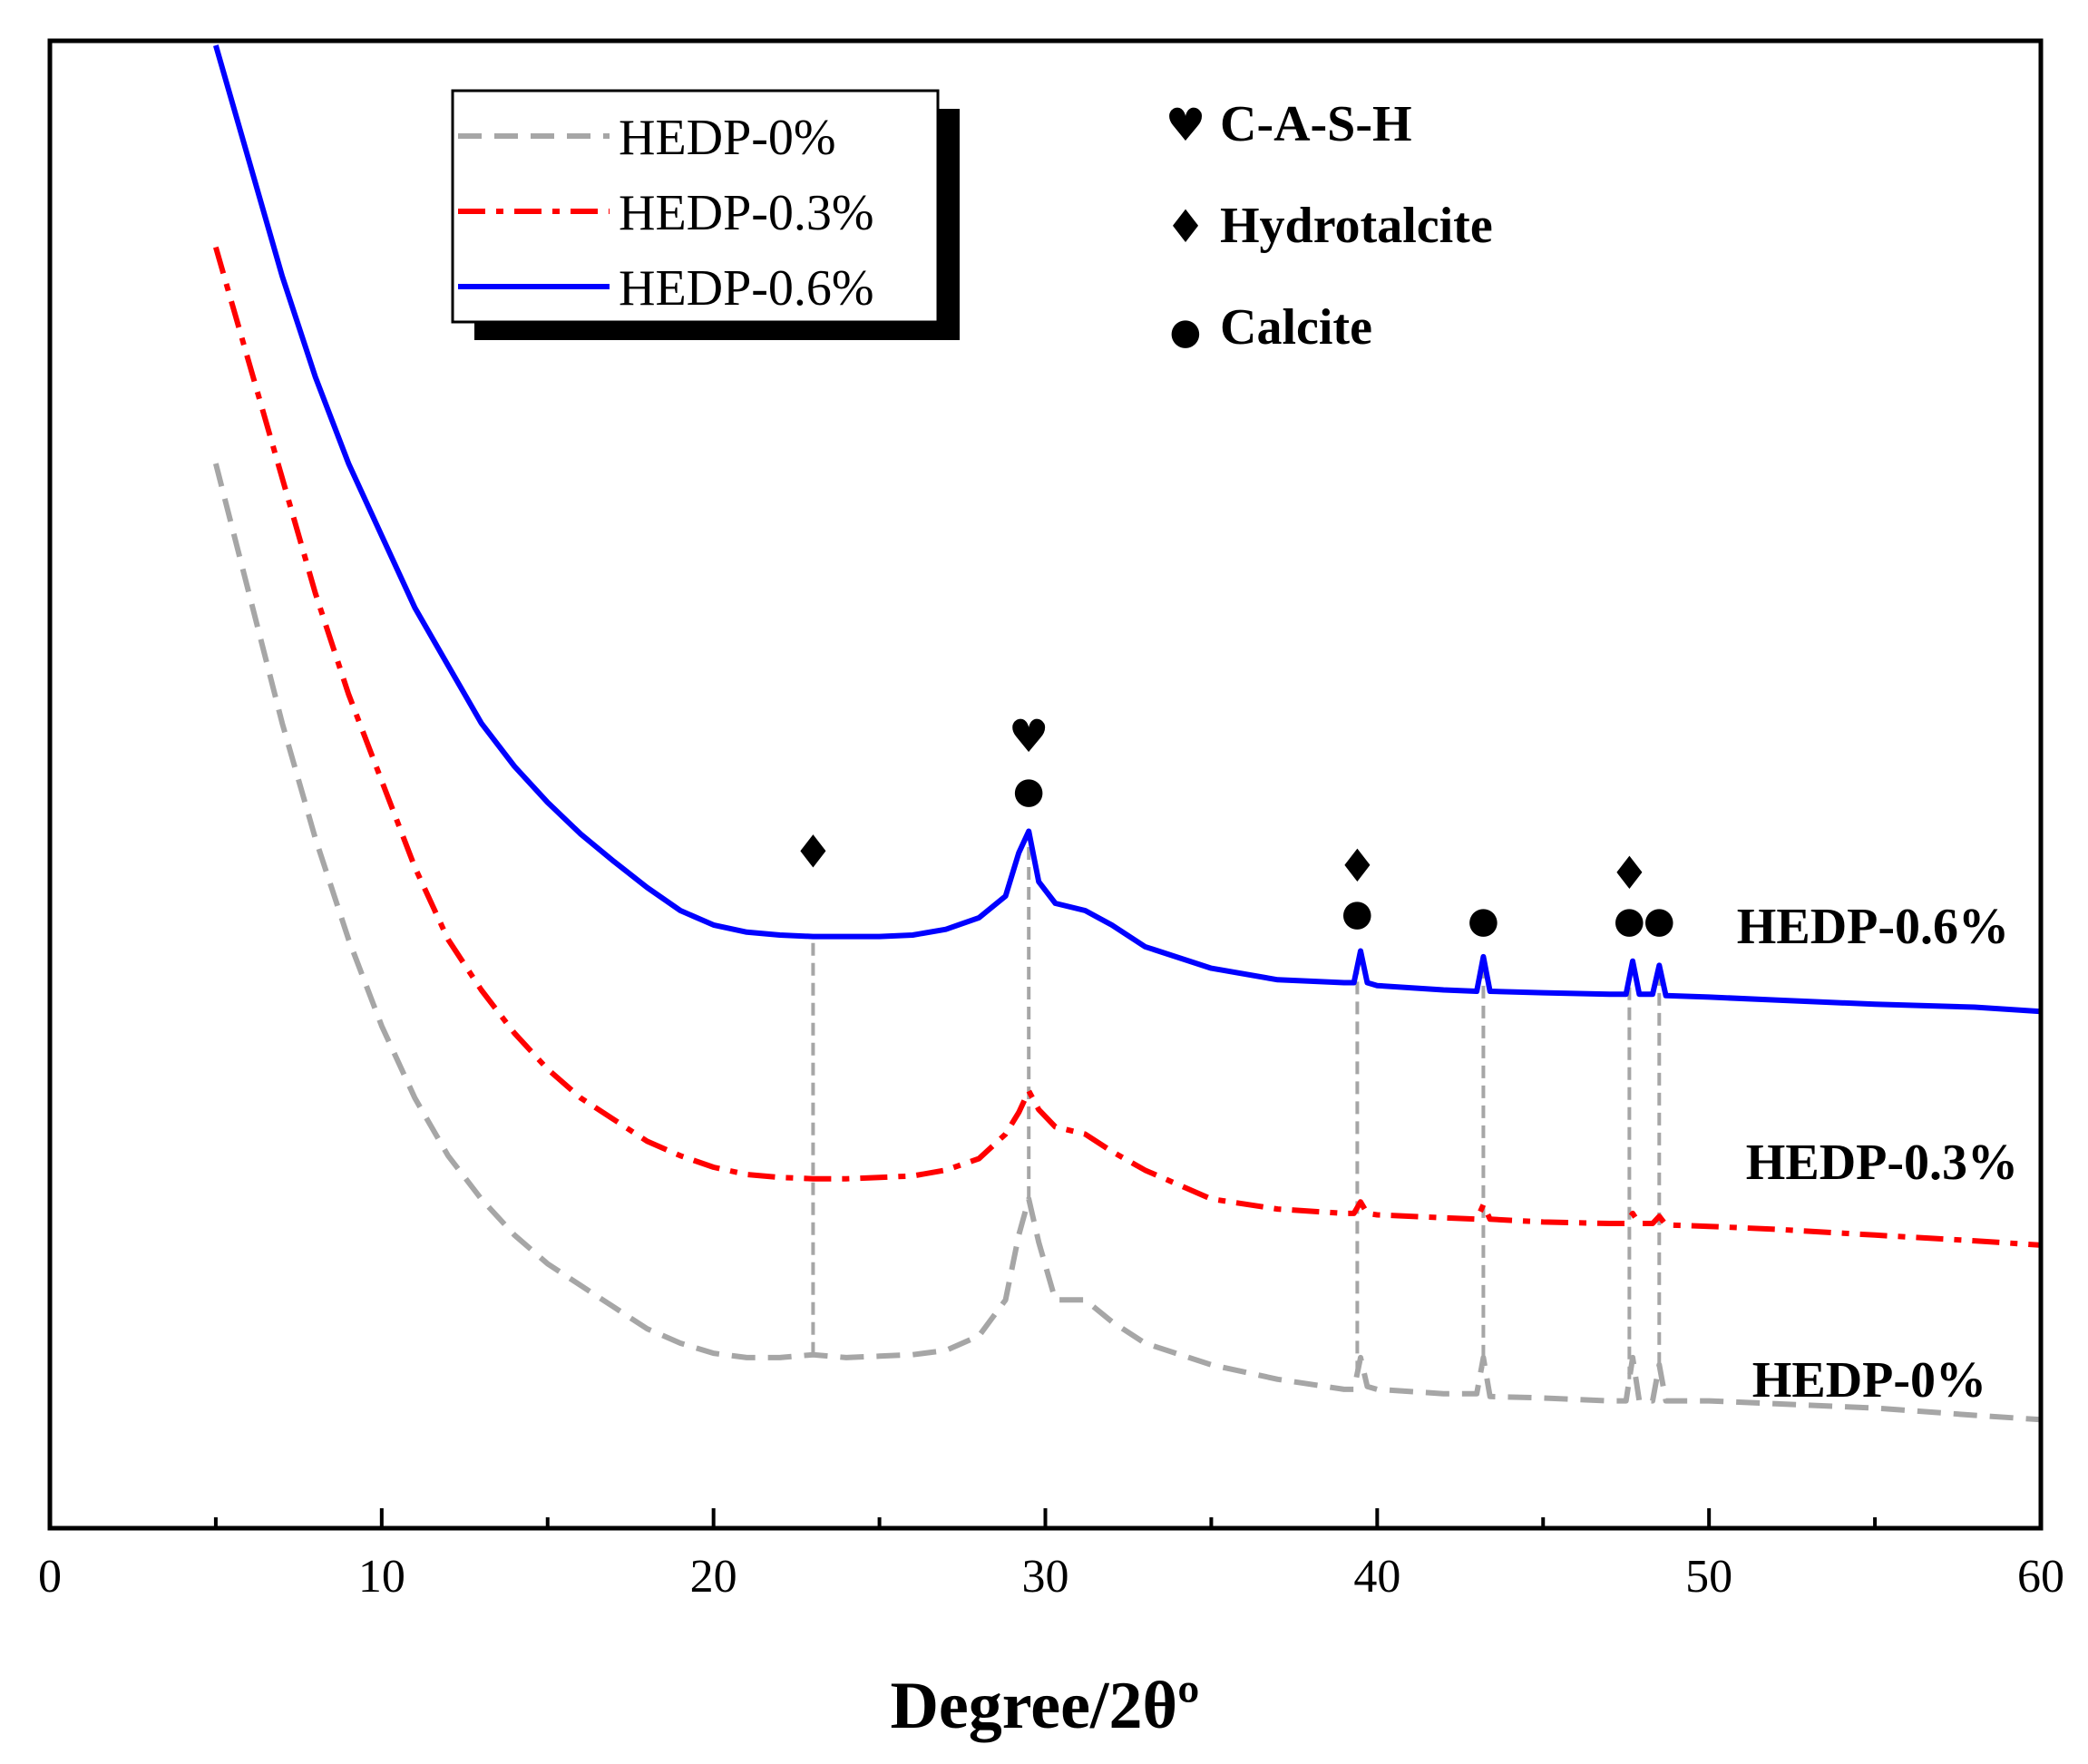 The height and width of the screenshot is (1764, 2088). What do you see at coordinates (746, 213) in the screenshot?
I see `legend-label: HEDP-0.3%` at bounding box center [746, 213].